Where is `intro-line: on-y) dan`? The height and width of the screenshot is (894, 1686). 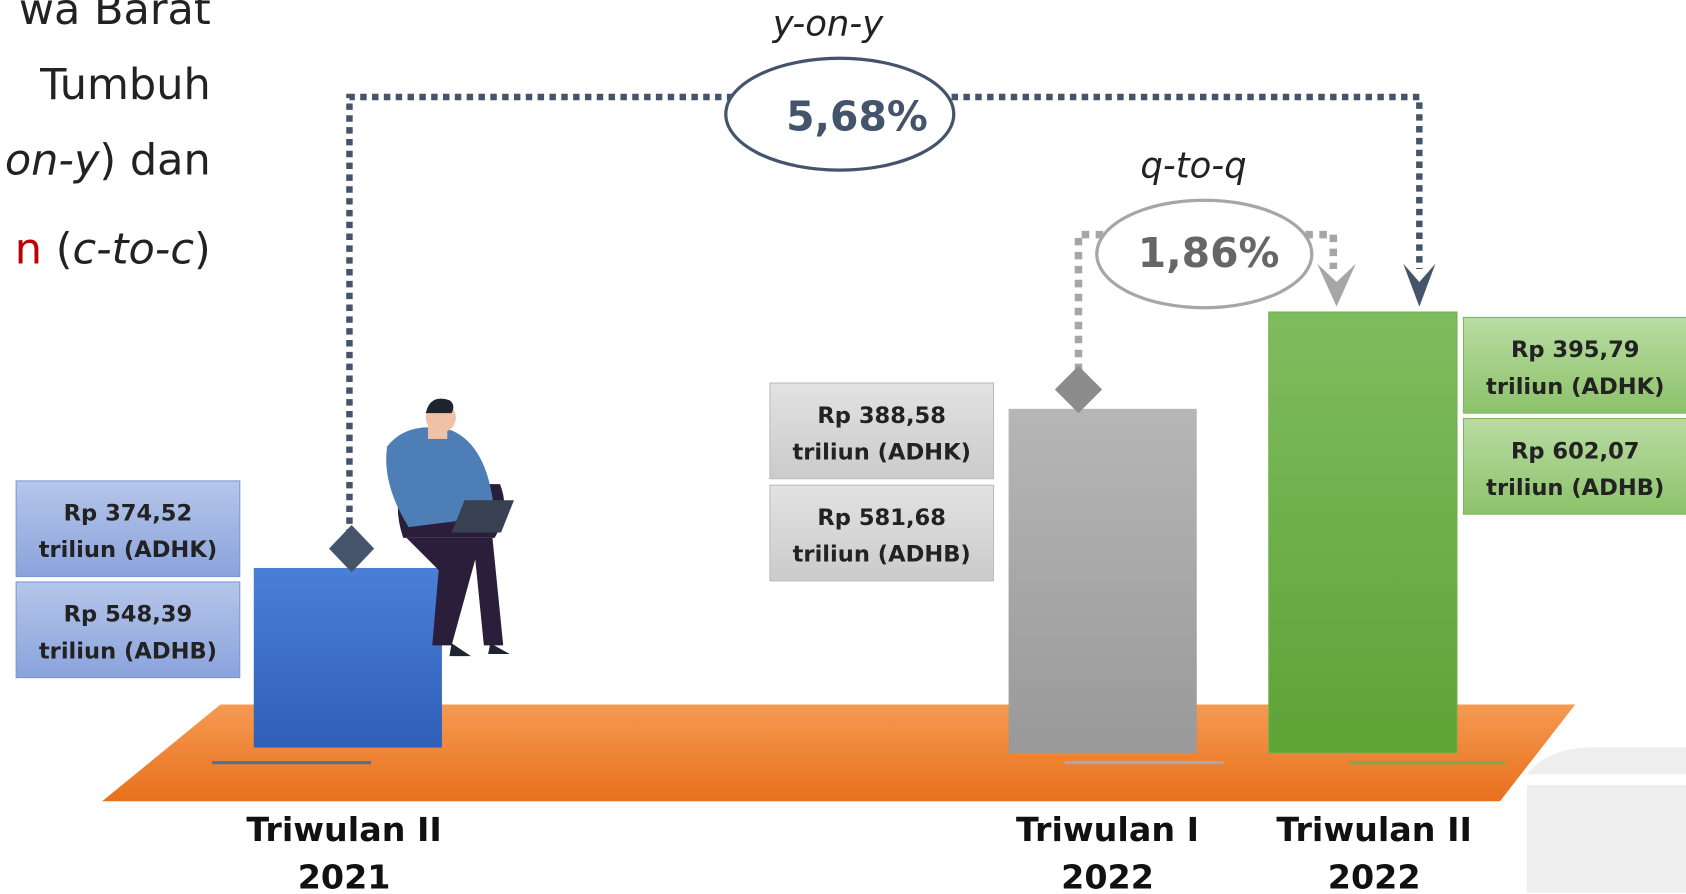 intro-line: on-y) dan is located at coordinates (108, 160).